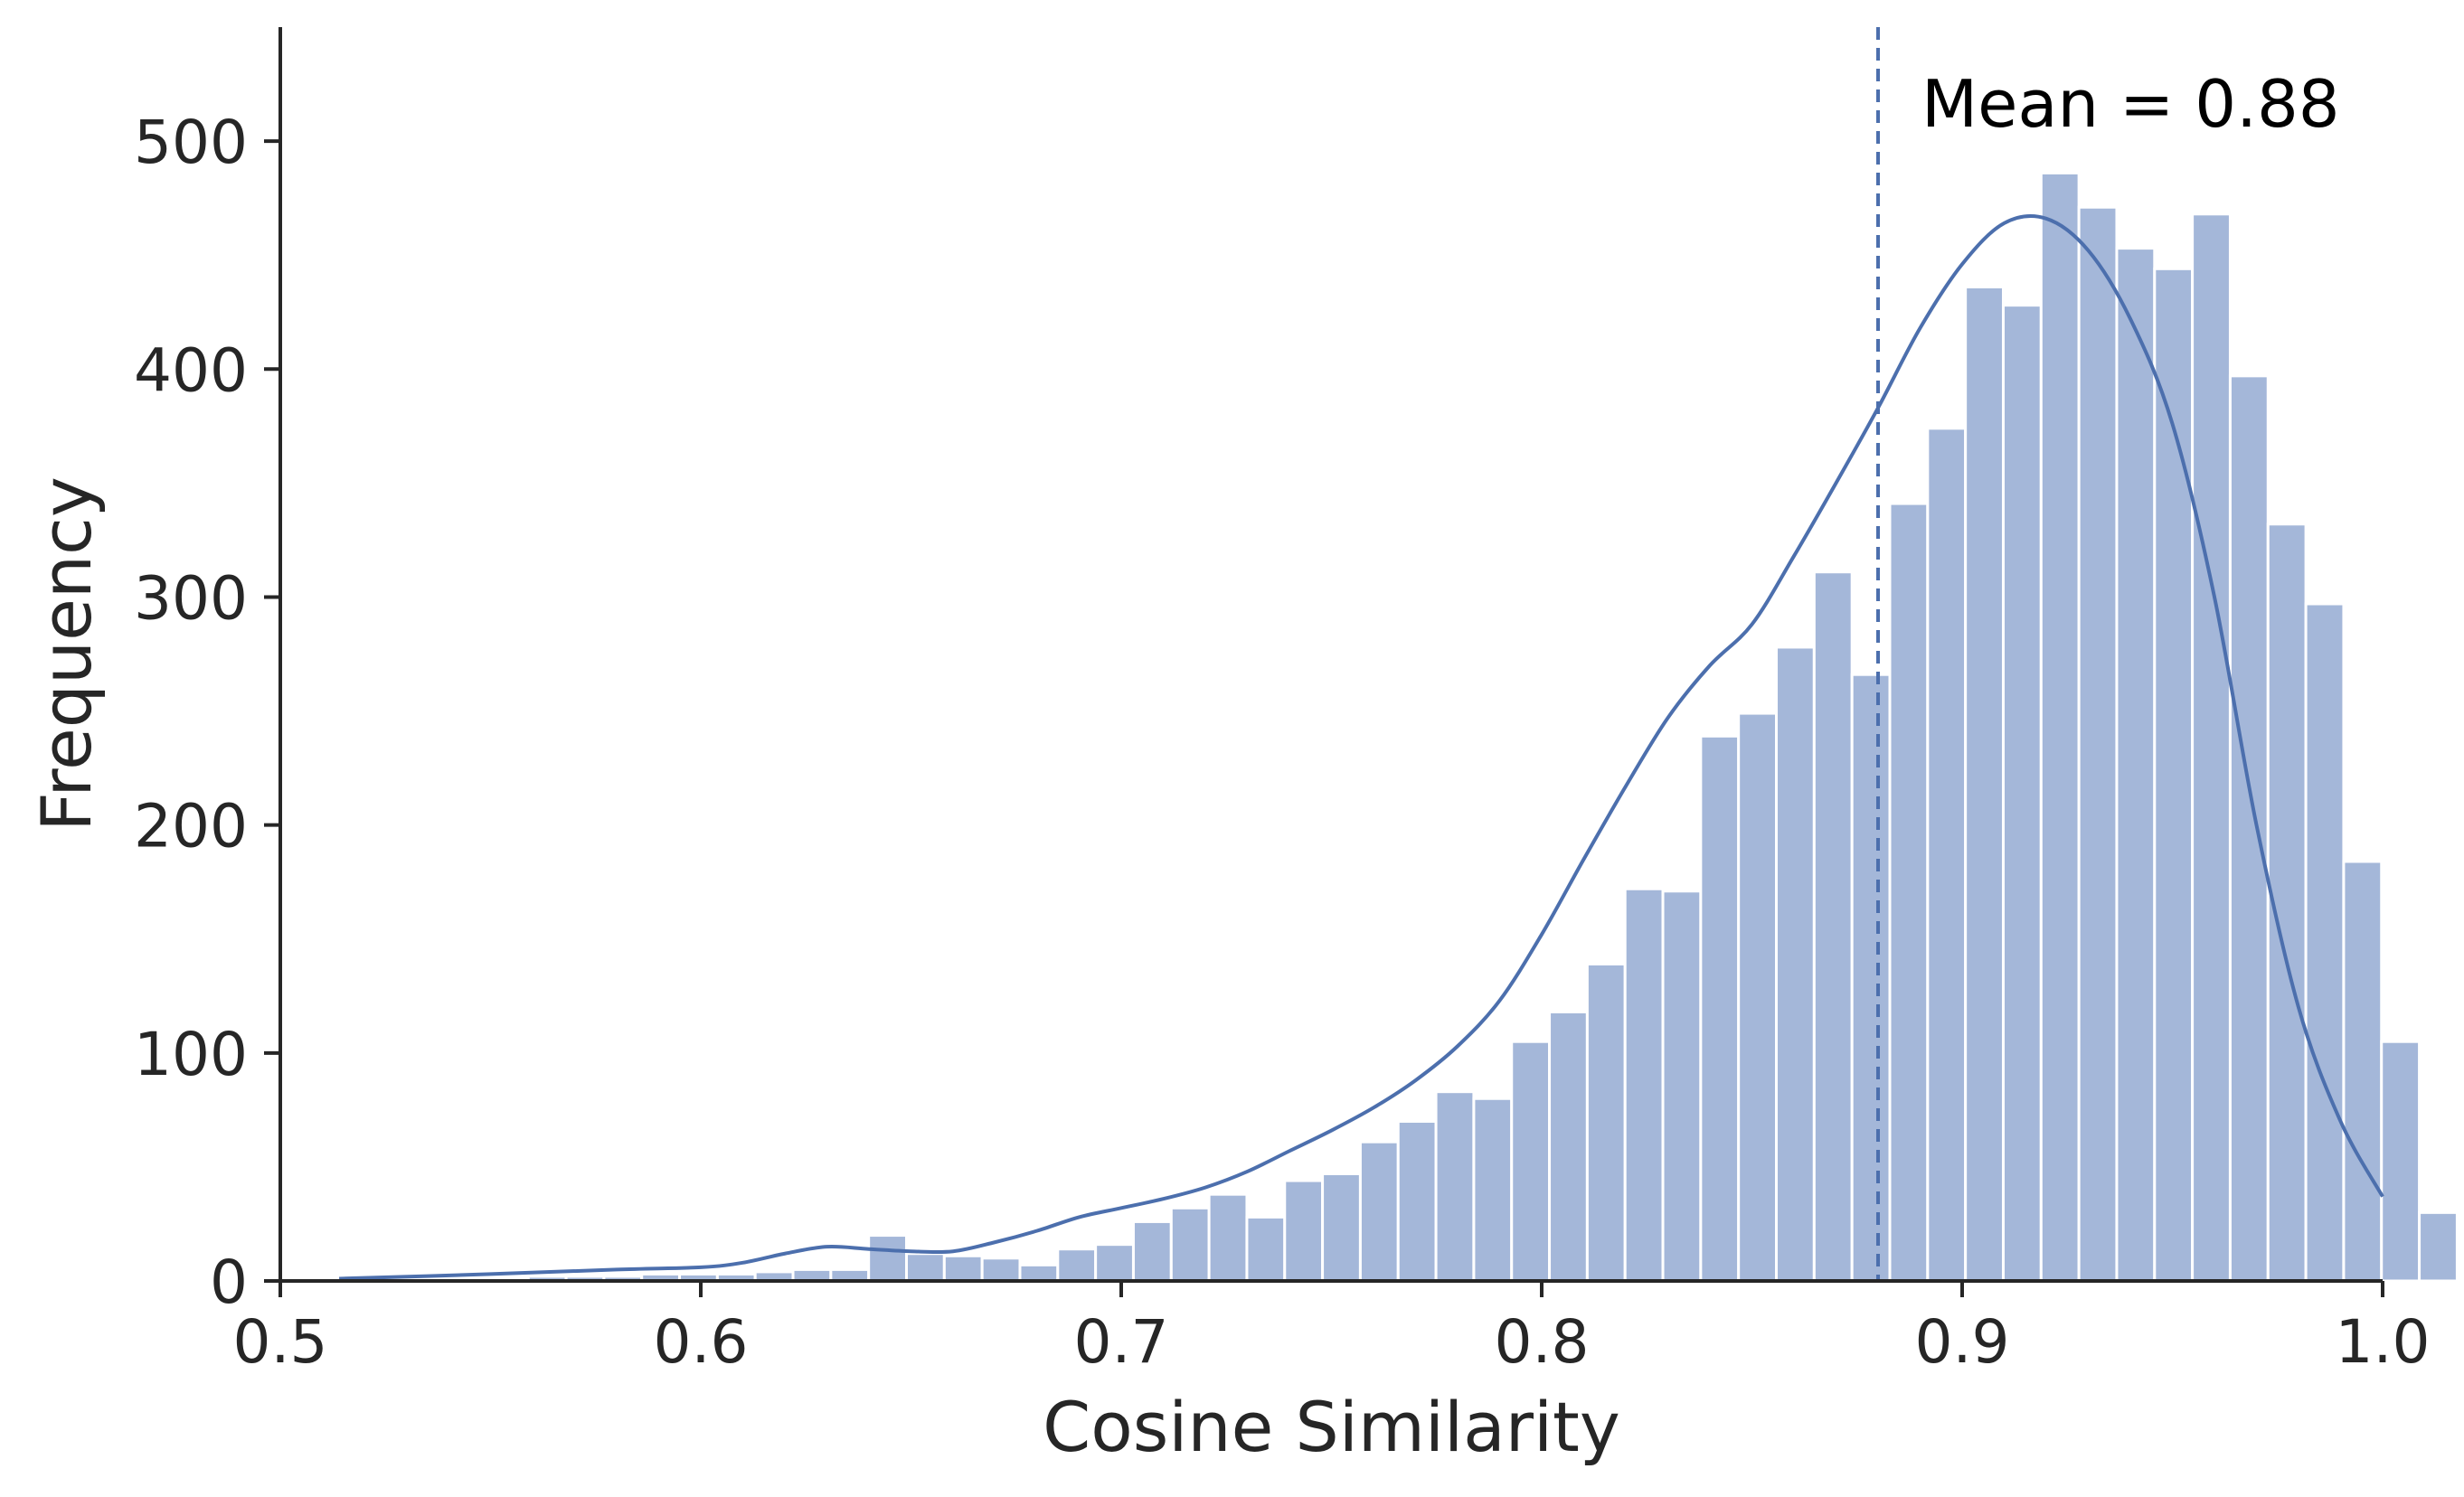  I want to click on y-tick-label: 100, so click(191, 1054).